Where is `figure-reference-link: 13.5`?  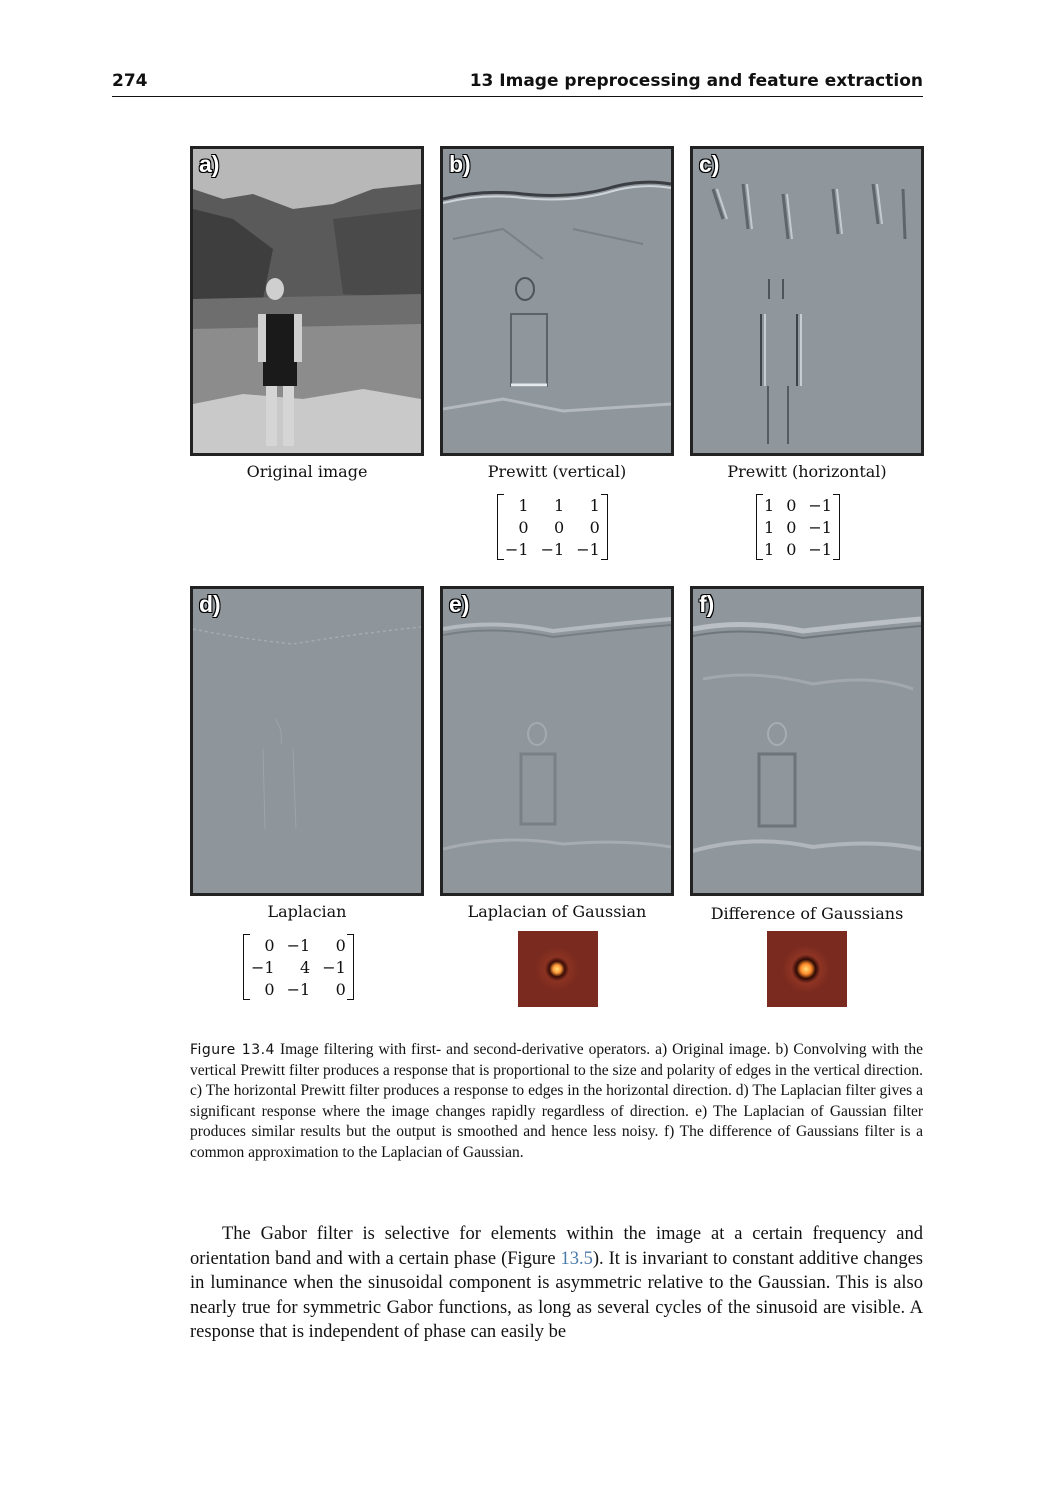 figure-reference-link: 13.5 is located at coordinates (576, 1258).